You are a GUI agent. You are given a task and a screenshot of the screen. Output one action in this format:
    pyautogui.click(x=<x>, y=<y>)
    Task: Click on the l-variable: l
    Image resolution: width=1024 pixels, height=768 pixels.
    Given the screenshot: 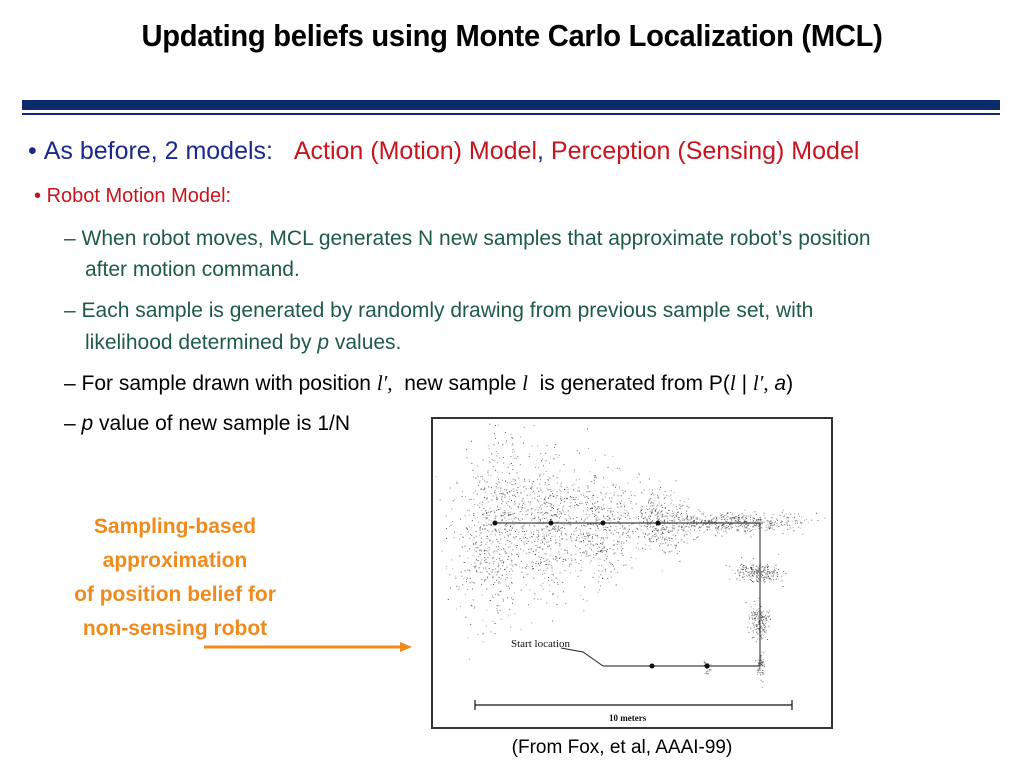 What is the action you would take?
    pyautogui.click(x=755, y=383)
    